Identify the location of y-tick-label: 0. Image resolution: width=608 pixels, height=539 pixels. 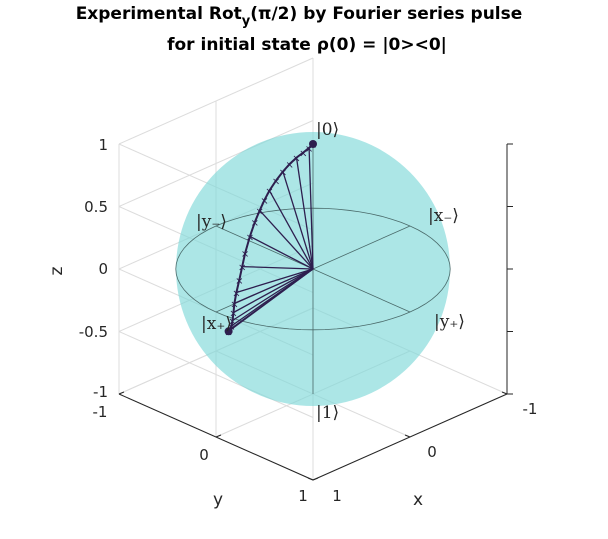
(204, 455).